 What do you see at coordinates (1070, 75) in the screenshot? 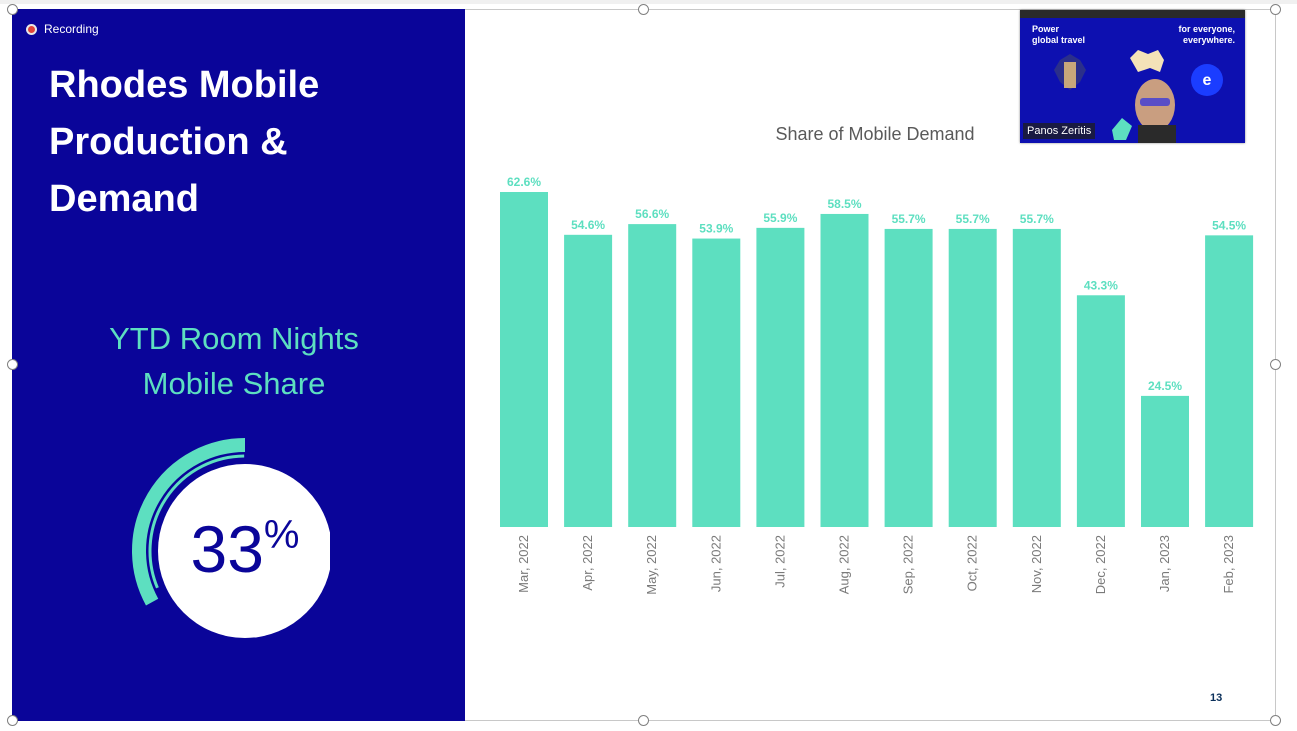
I see `tower-icon` at bounding box center [1070, 75].